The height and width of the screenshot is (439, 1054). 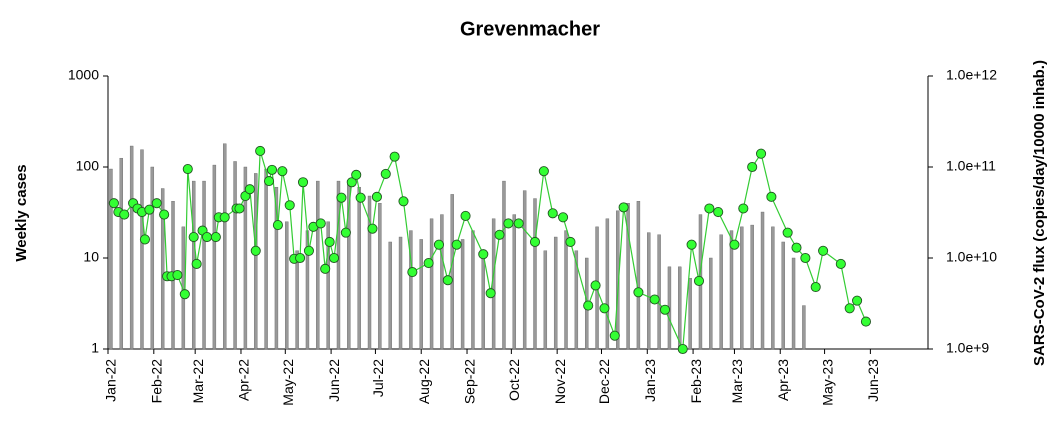 What do you see at coordinates (288, 382) in the screenshot?
I see `x-tick-label: May-22` at bounding box center [288, 382].